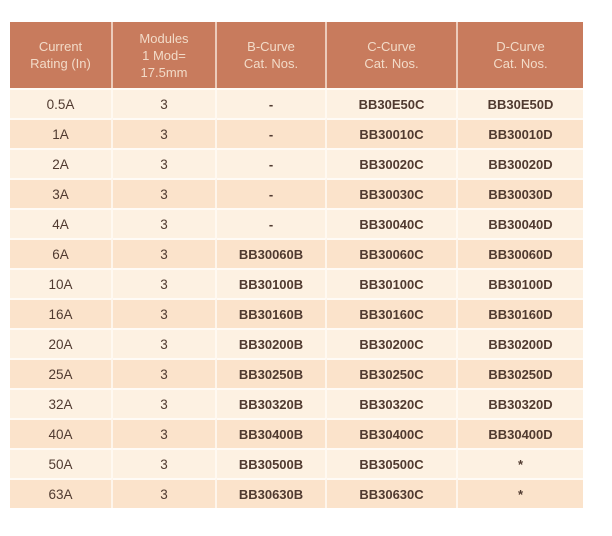 The image size is (612, 536). I want to click on table-row: 6A 3 BB30060B BB30060C BB30060D, so click(296, 253).